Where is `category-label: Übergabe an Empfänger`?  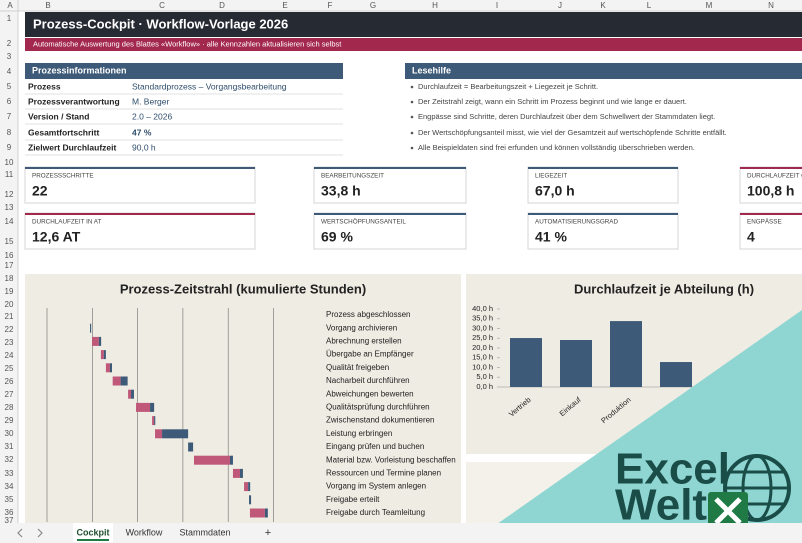 category-label: Übergabe an Empfänger is located at coordinates (370, 354).